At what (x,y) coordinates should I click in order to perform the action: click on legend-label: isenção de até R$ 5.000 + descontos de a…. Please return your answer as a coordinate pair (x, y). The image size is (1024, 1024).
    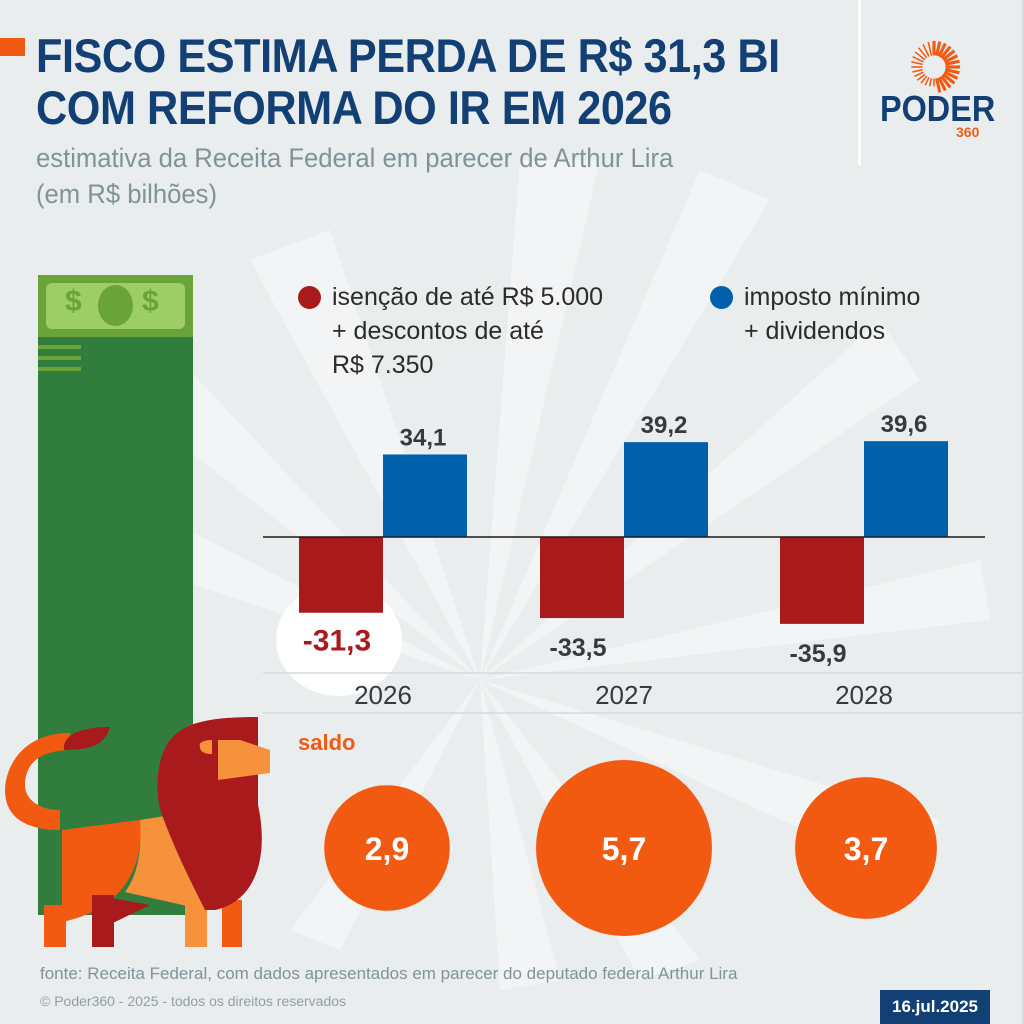
    Looking at the image, I should click on (468, 331).